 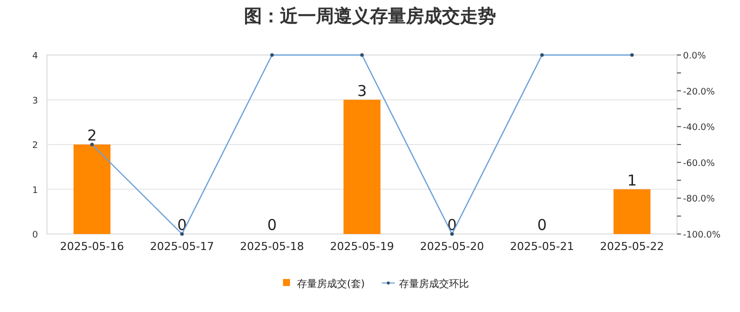 I want to click on y2-tick-label: -20.0%, so click(x=699, y=92).